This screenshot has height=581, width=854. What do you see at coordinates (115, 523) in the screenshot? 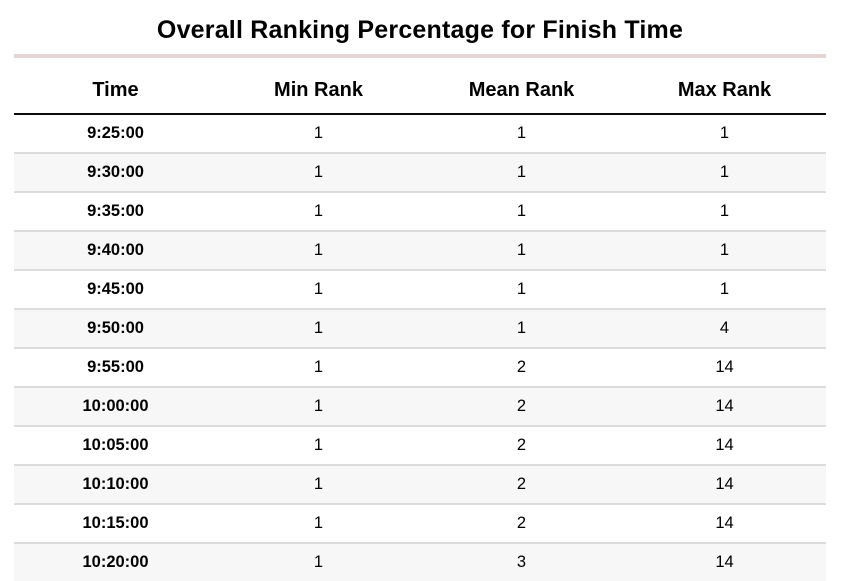
I see `time-cell: 10:15:00` at bounding box center [115, 523].